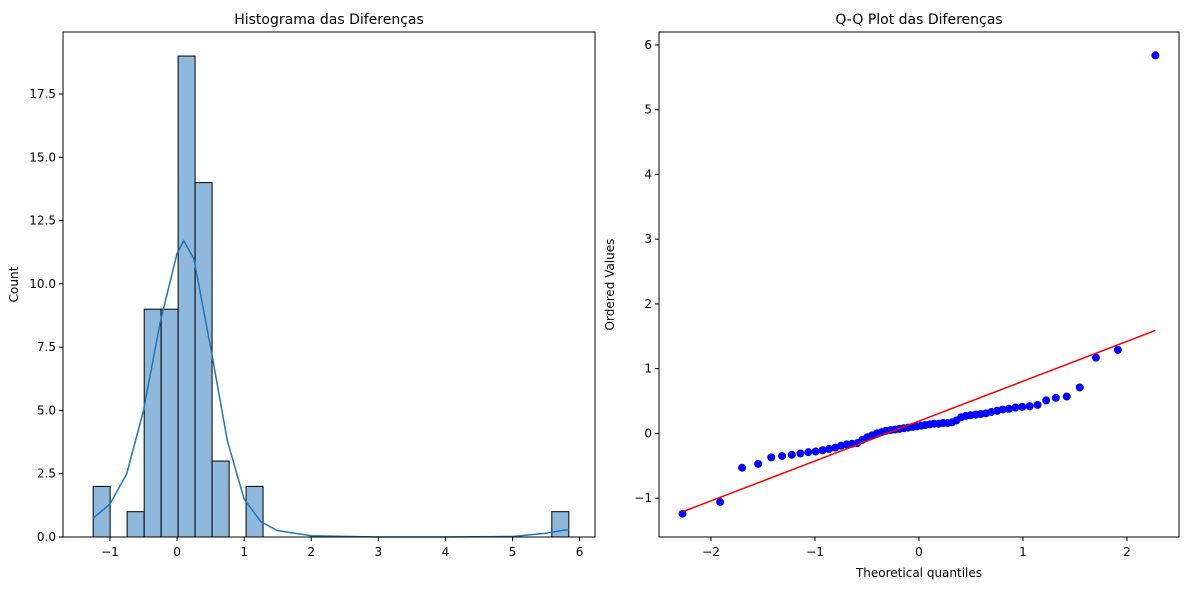 The width and height of the screenshot is (1189, 594). I want to click on y-tick-label: 1, so click(648, 369).